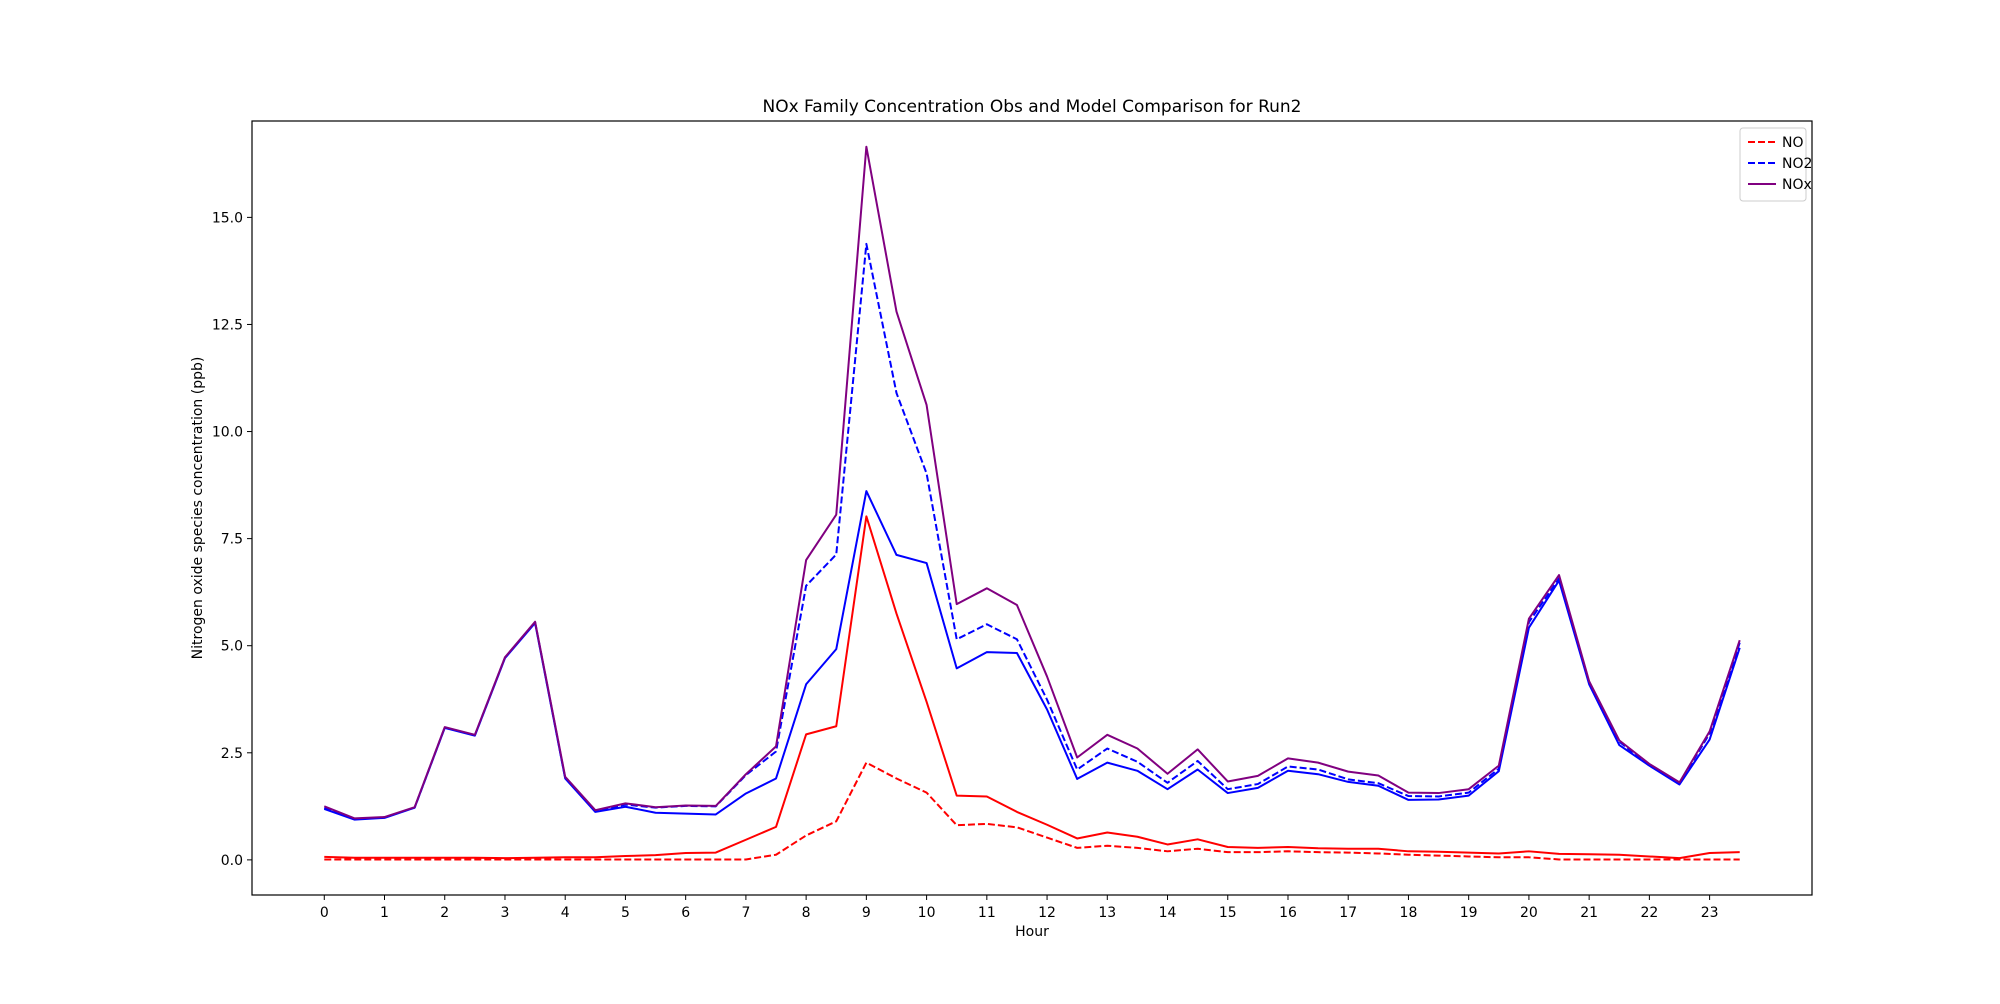  I want to click on x-tick-label: 8, so click(806, 913).